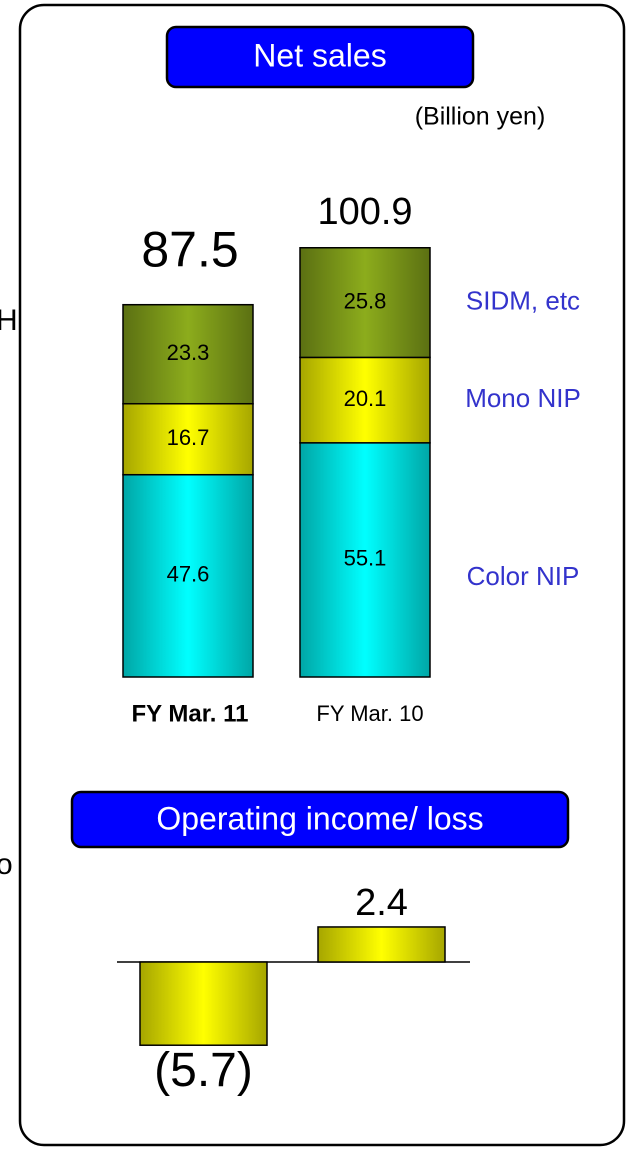  I want to click on total-label: 100.9, so click(364, 212).